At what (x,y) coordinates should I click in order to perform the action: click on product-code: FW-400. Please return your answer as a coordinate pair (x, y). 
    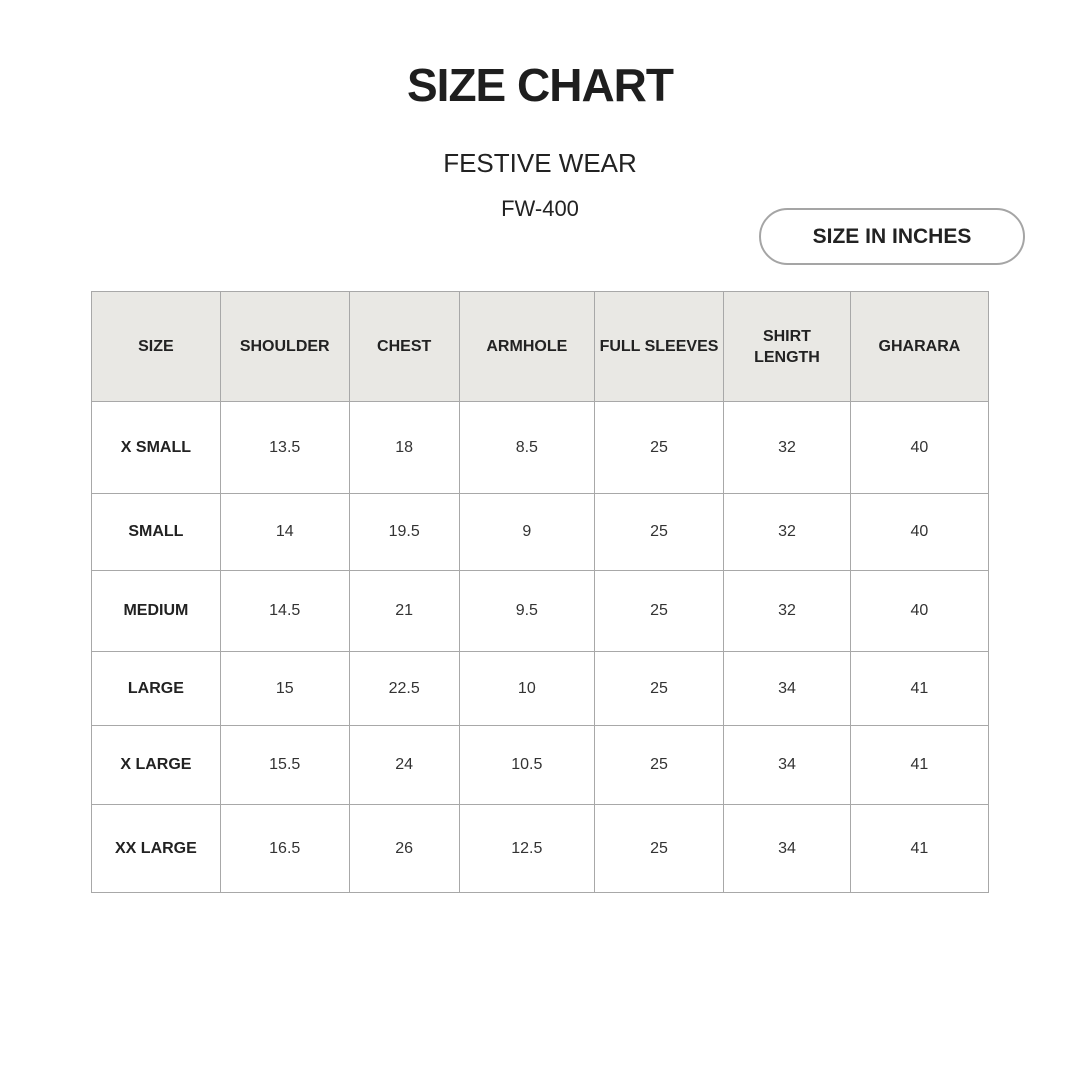
    Looking at the image, I should click on (540, 208).